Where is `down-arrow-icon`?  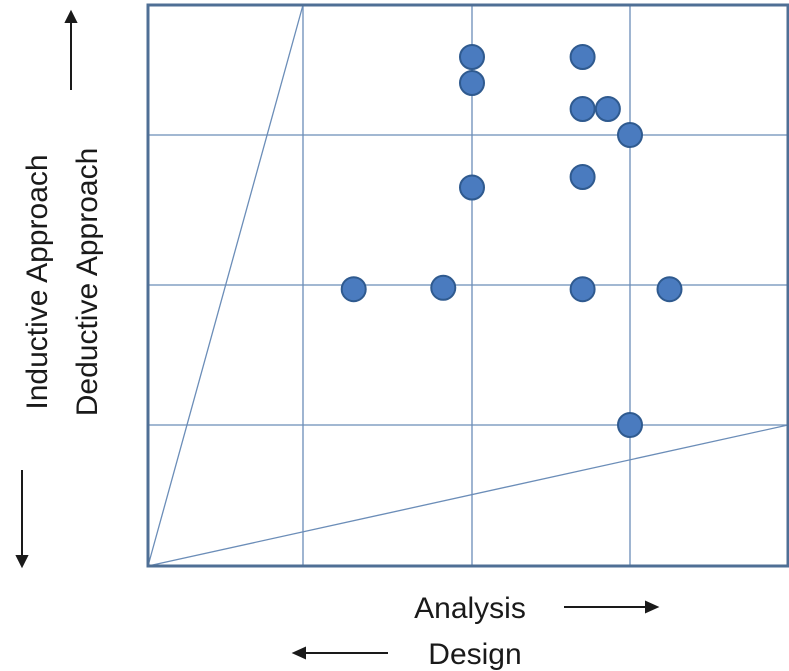
down-arrow-icon is located at coordinates (22, 519).